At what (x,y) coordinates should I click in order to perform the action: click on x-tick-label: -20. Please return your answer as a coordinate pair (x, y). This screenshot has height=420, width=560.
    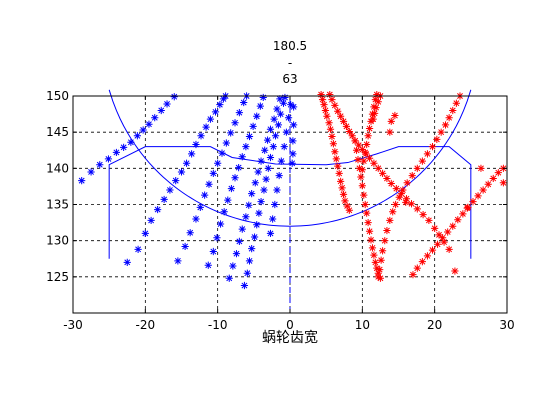
    Looking at the image, I should click on (146, 325).